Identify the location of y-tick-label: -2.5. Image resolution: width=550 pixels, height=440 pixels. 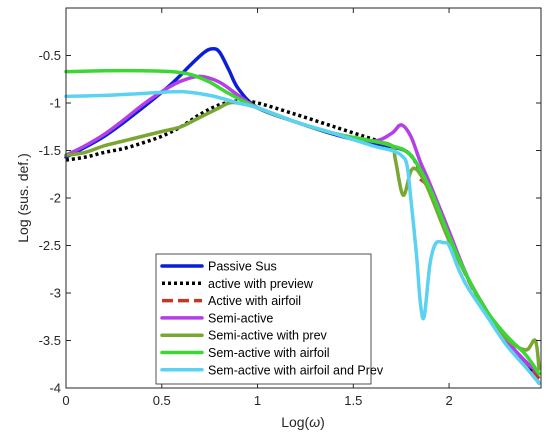
(50, 245).